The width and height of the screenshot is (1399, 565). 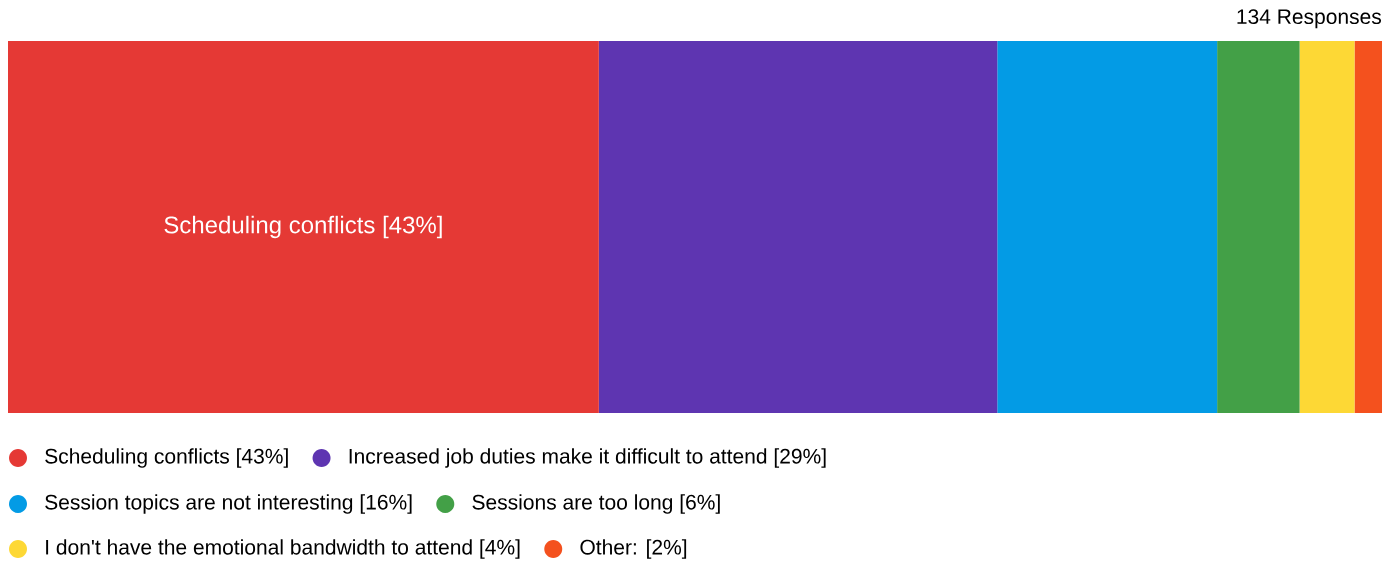 I want to click on legend-label: Session topics are not interesting [16%], so click(x=228, y=504).